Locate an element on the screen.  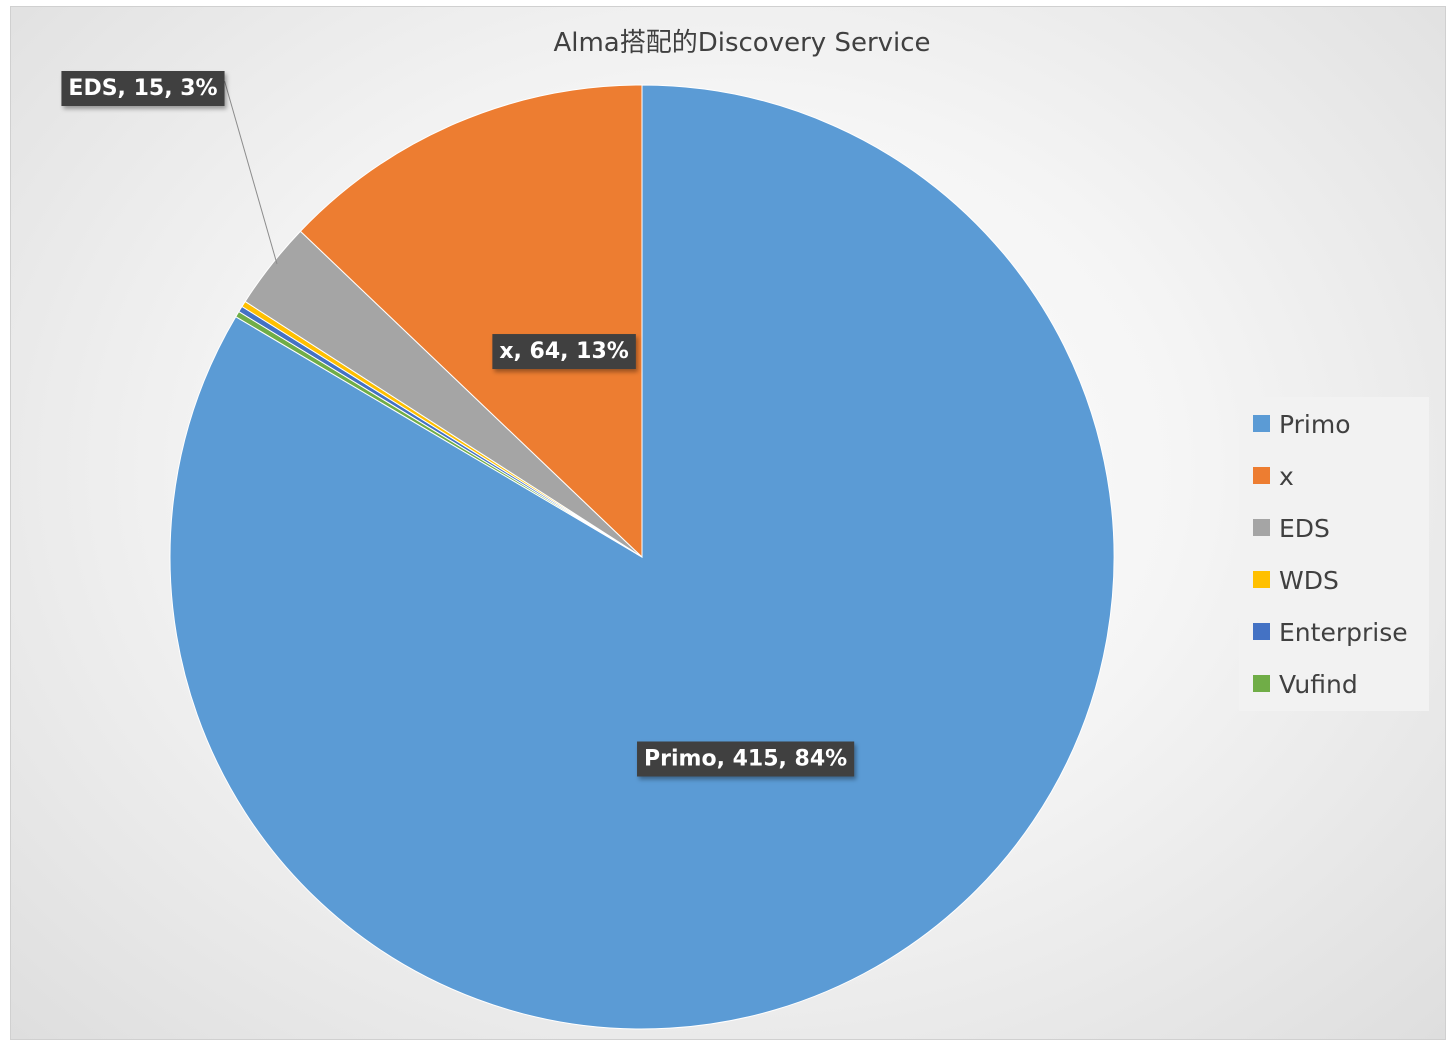
data-label-primo: Primo, 415, 84% is located at coordinates (746, 759).